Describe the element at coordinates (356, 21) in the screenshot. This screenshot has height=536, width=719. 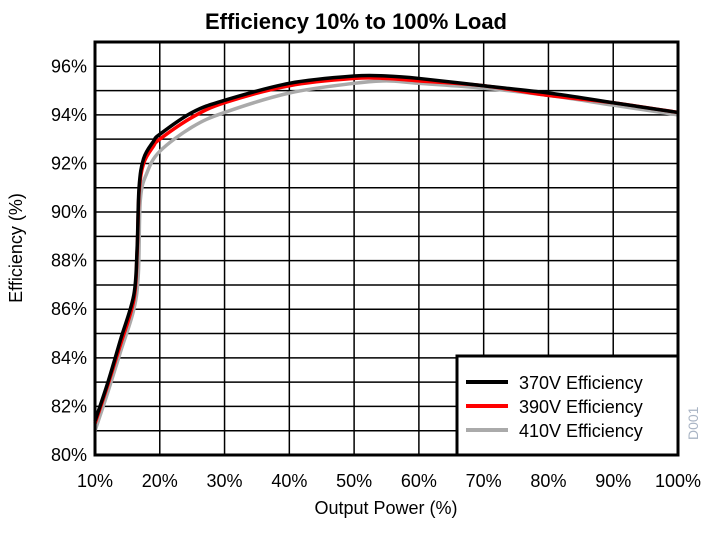
I see `chart-title: Efficiency 10% to 100% Load` at that location.